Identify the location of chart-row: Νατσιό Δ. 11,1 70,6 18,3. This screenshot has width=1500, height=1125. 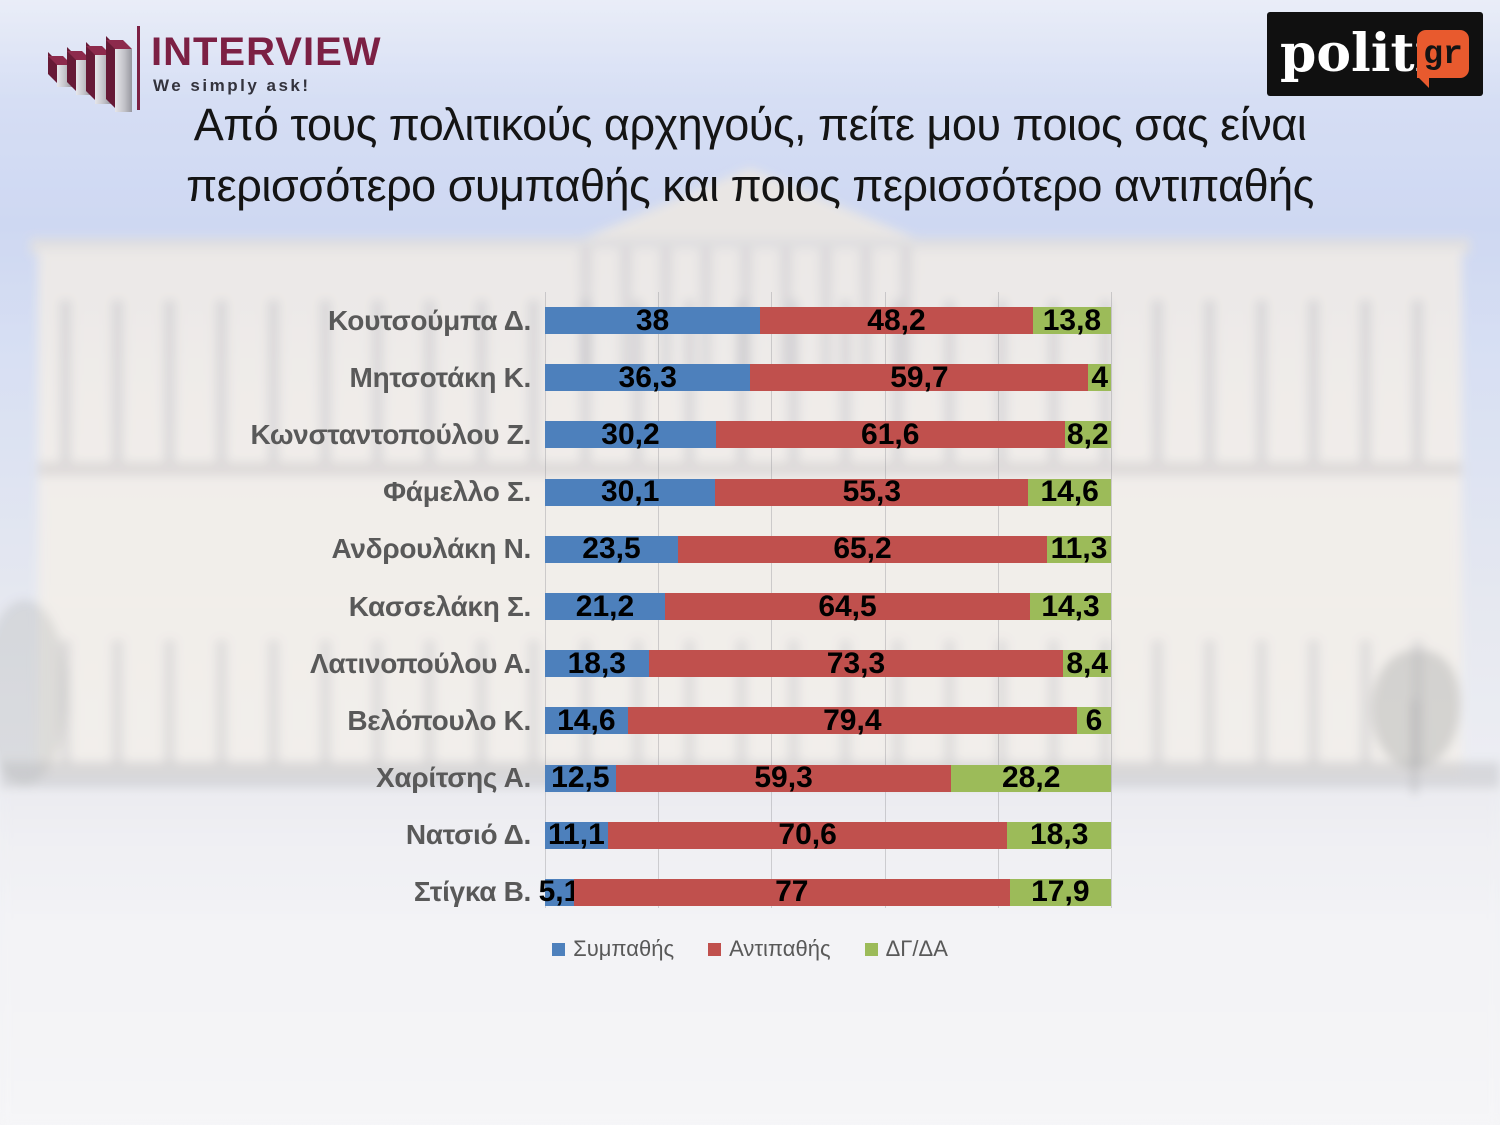
(750, 835).